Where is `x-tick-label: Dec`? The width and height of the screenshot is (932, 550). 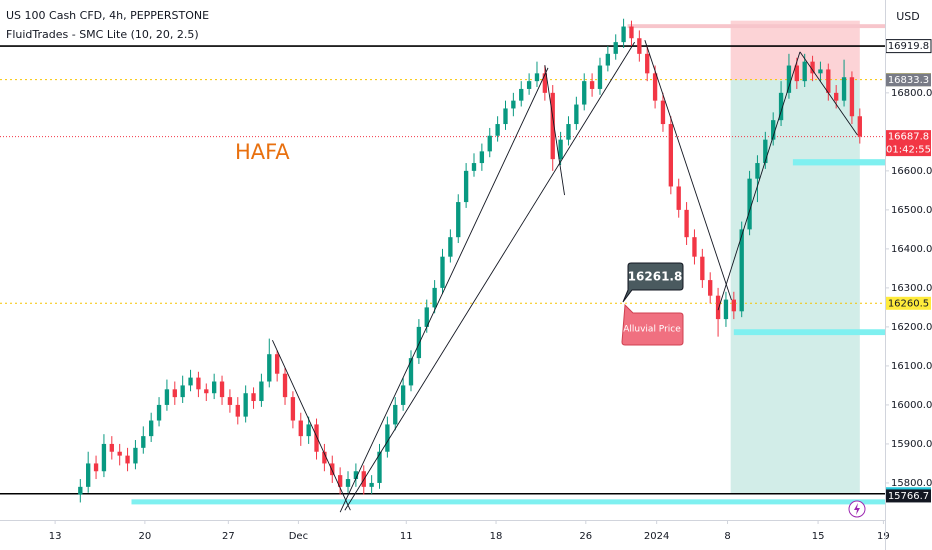 x-tick-label: Dec is located at coordinates (298, 536).